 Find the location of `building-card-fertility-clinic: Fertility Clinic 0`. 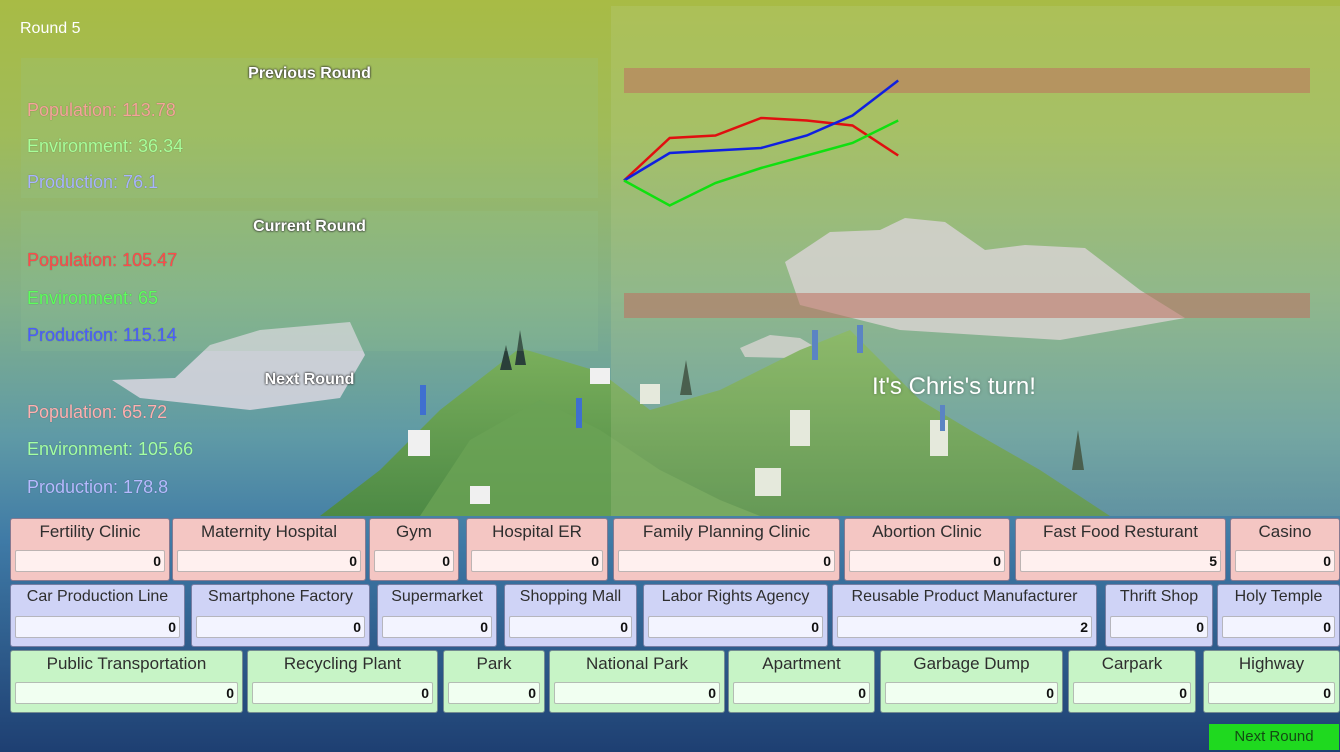

building-card-fertility-clinic: Fertility Clinic 0 is located at coordinates (90, 549).